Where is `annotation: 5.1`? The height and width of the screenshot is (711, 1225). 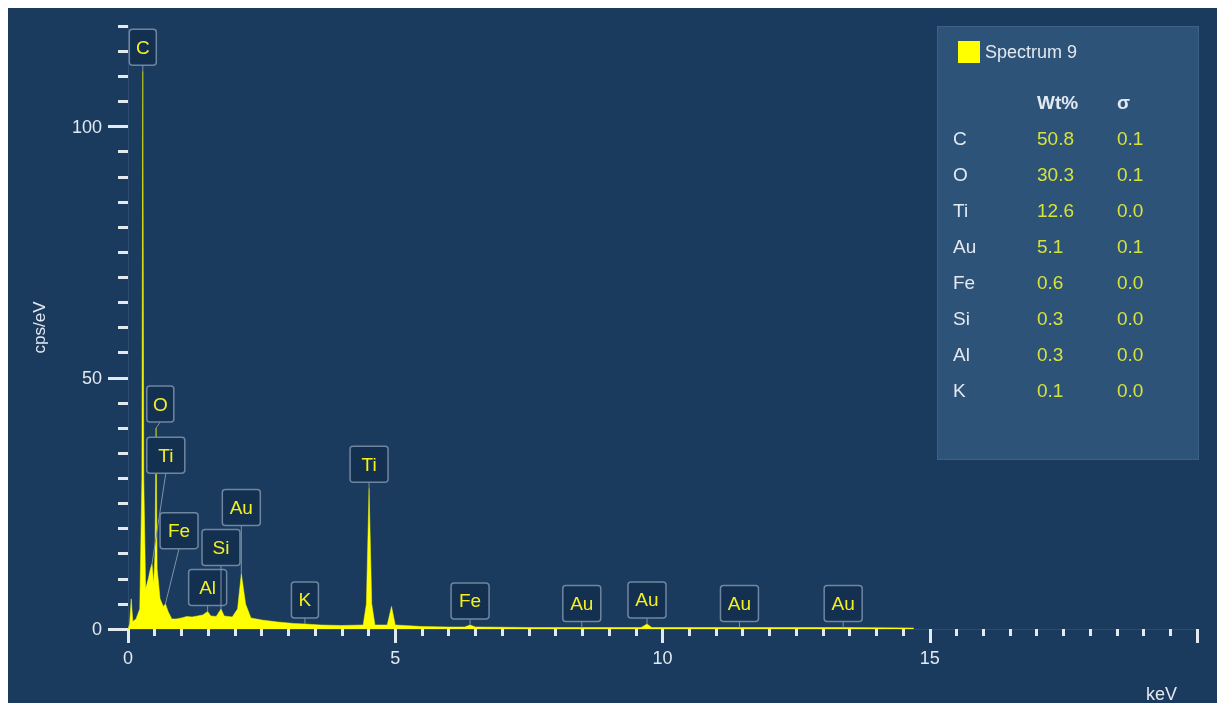 annotation: 5.1 is located at coordinates (1050, 246).